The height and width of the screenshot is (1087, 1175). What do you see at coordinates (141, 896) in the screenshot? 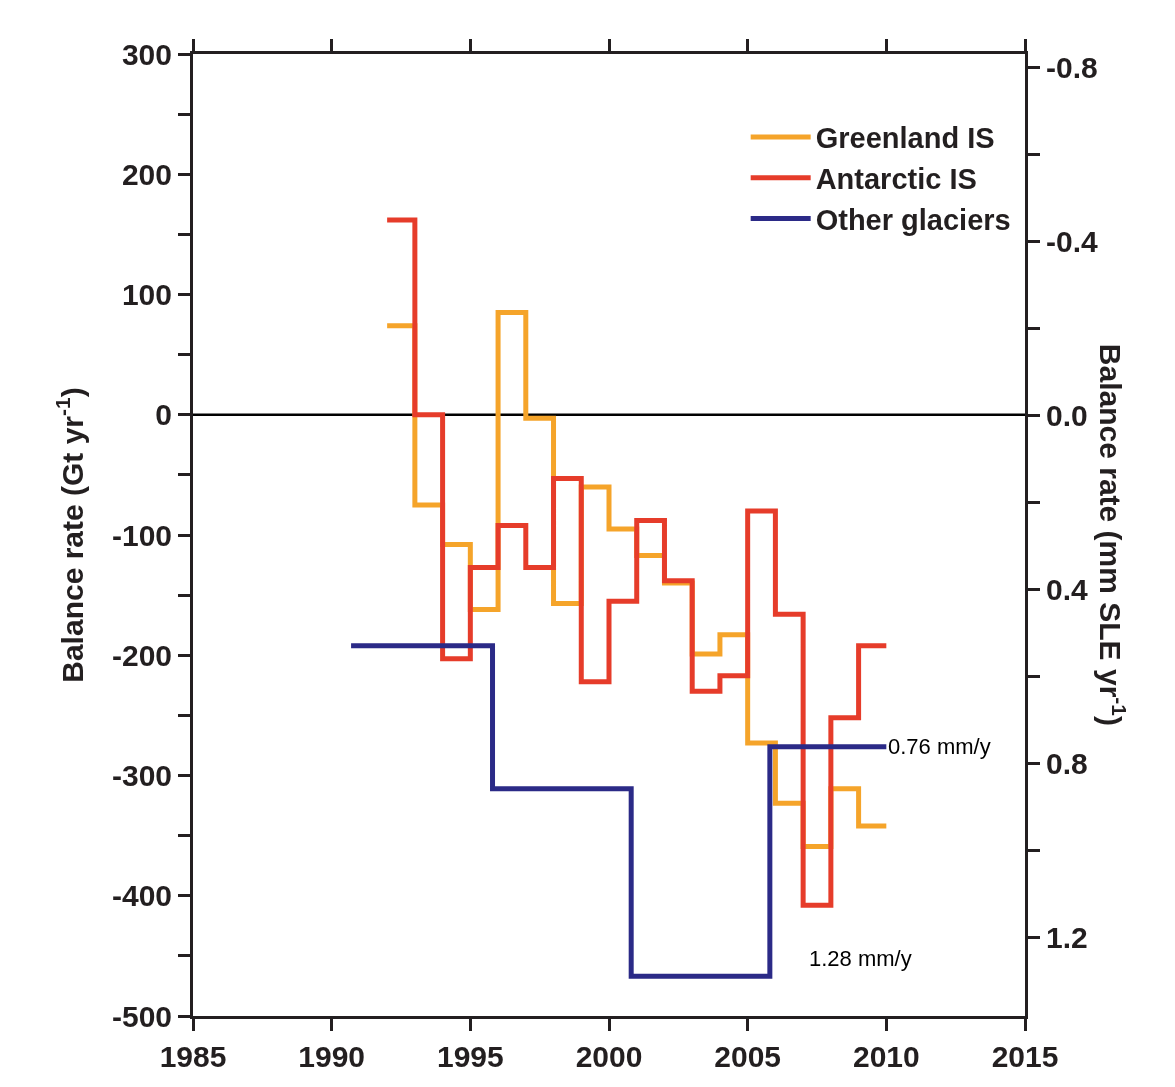
I see `y-tick-label: -400` at bounding box center [141, 896].